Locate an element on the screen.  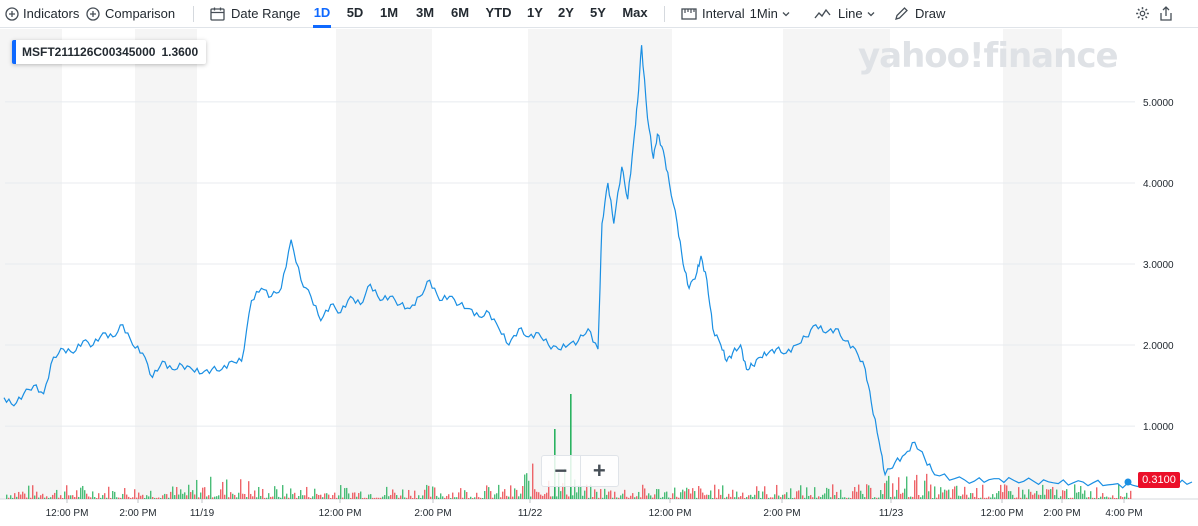
settings-button is located at coordinates (1142, 13).